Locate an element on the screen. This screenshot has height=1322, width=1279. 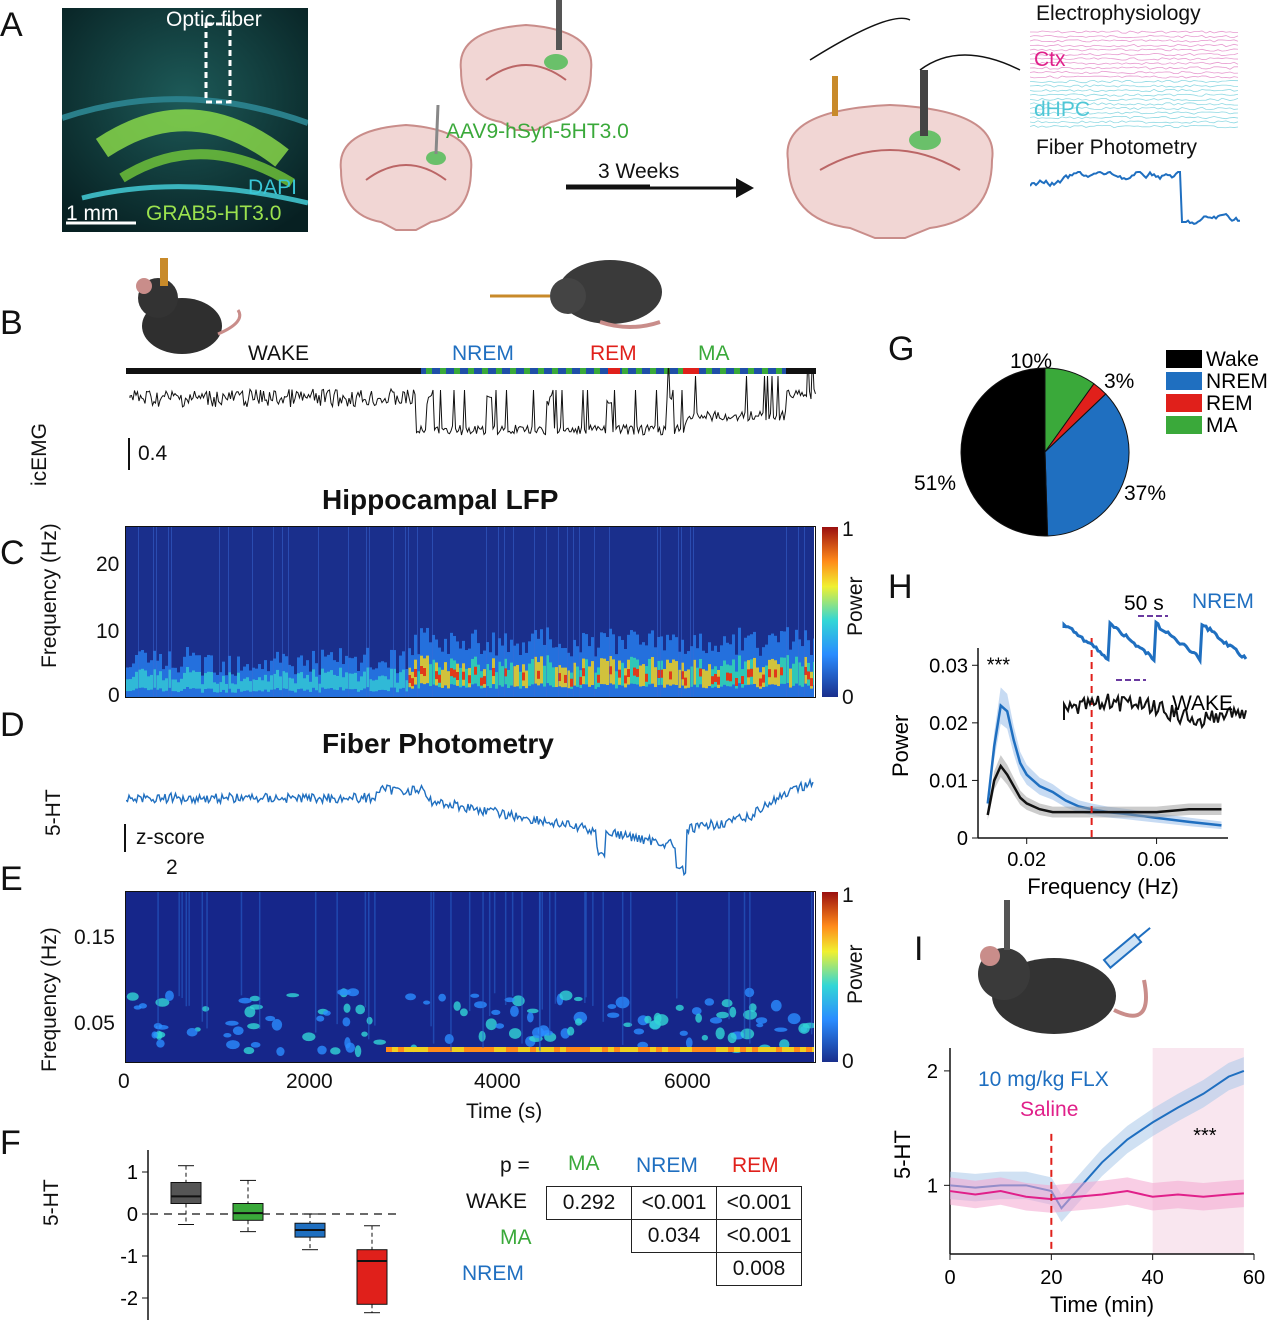
ephys-traces is located at coordinates (1134, 79).